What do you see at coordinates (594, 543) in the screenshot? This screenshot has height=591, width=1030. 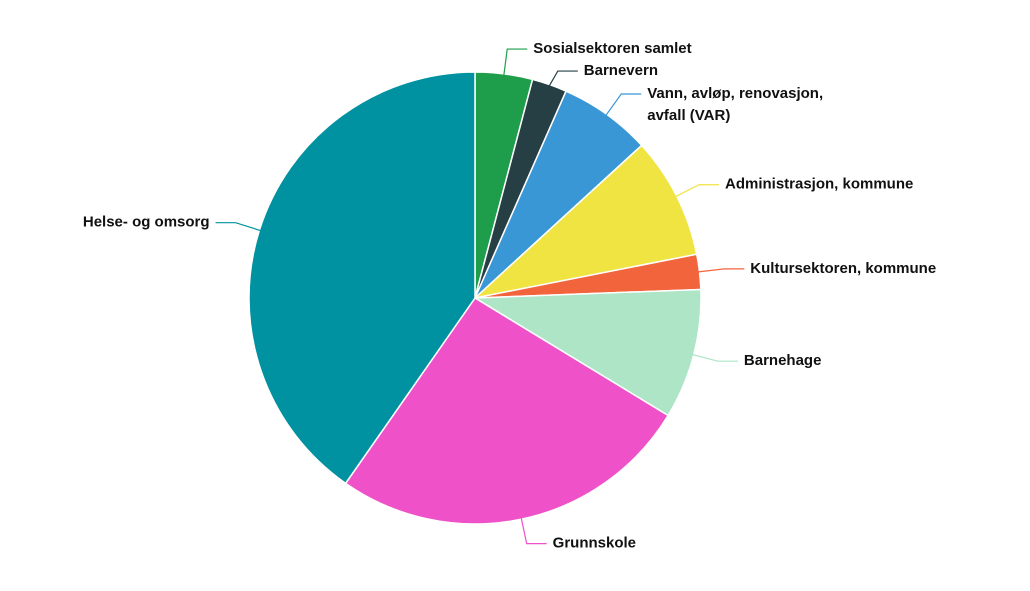 I see `slice-label: Grunnskole` at bounding box center [594, 543].